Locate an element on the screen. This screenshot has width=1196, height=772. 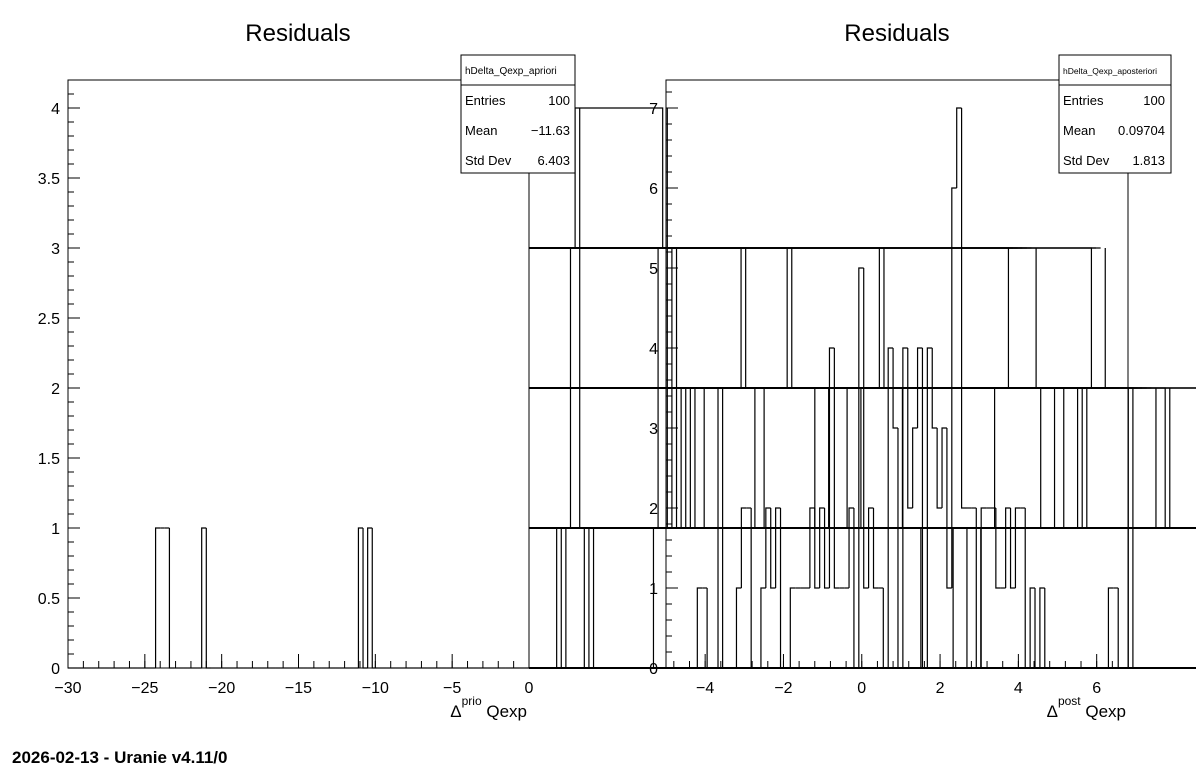
x-tick-label: −15 is located at coordinates (298, 688).